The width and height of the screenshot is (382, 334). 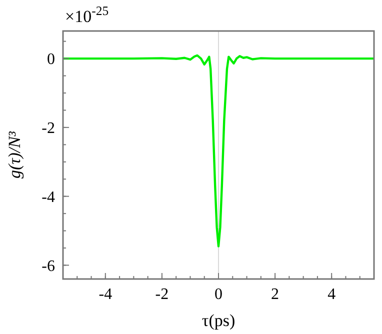 What do you see at coordinates (218, 294) in the screenshot?
I see `x-tick-label: 0` at bounding box center [218, 294].